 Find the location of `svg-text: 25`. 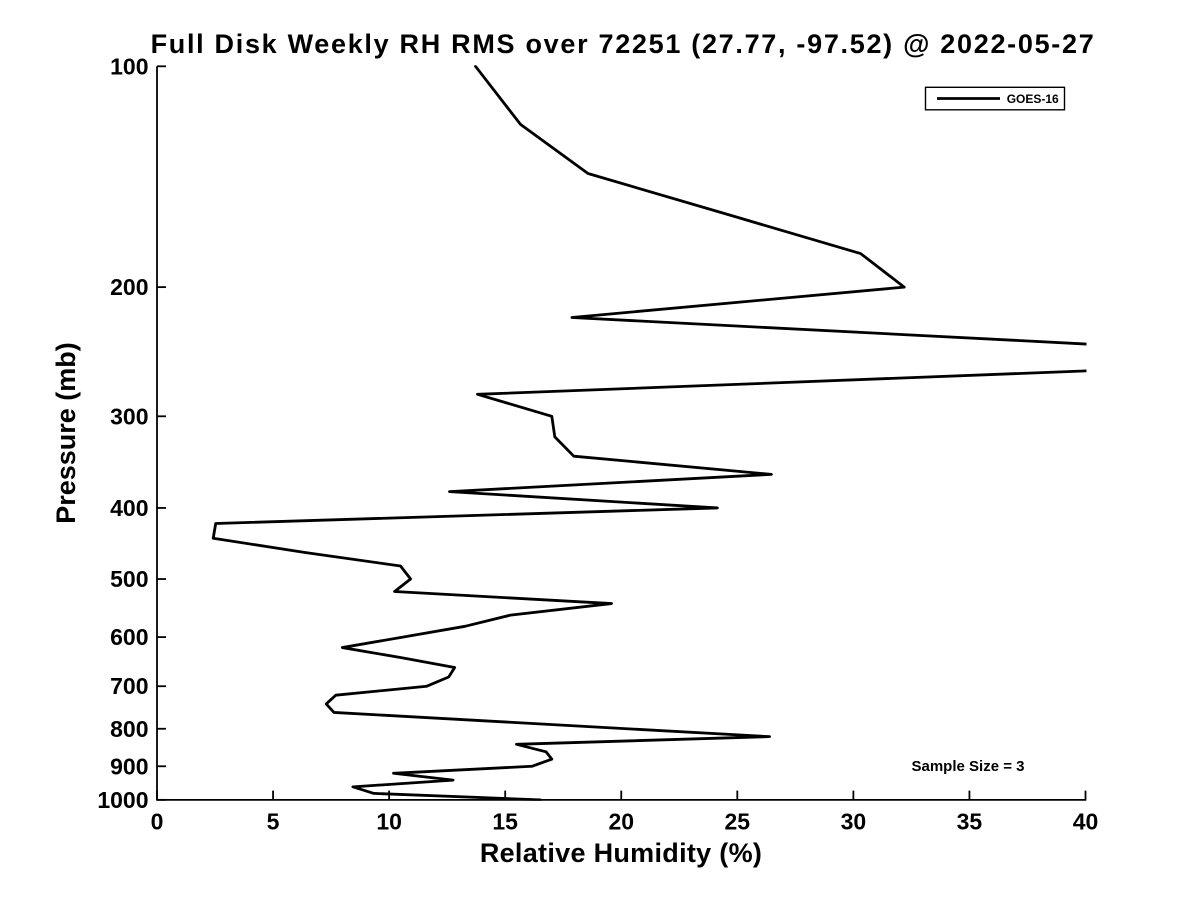

svg-text: 25 is located at coordinates (738, 822).